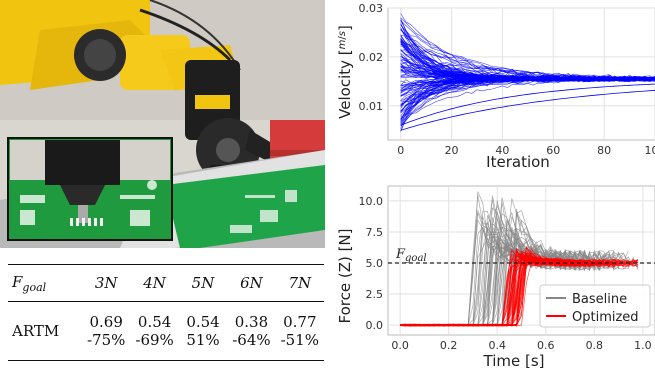  What do you see at coordinates (17, 281) in the screenshot?
I see `header-f-label: F` at bounding box center [17, 281].